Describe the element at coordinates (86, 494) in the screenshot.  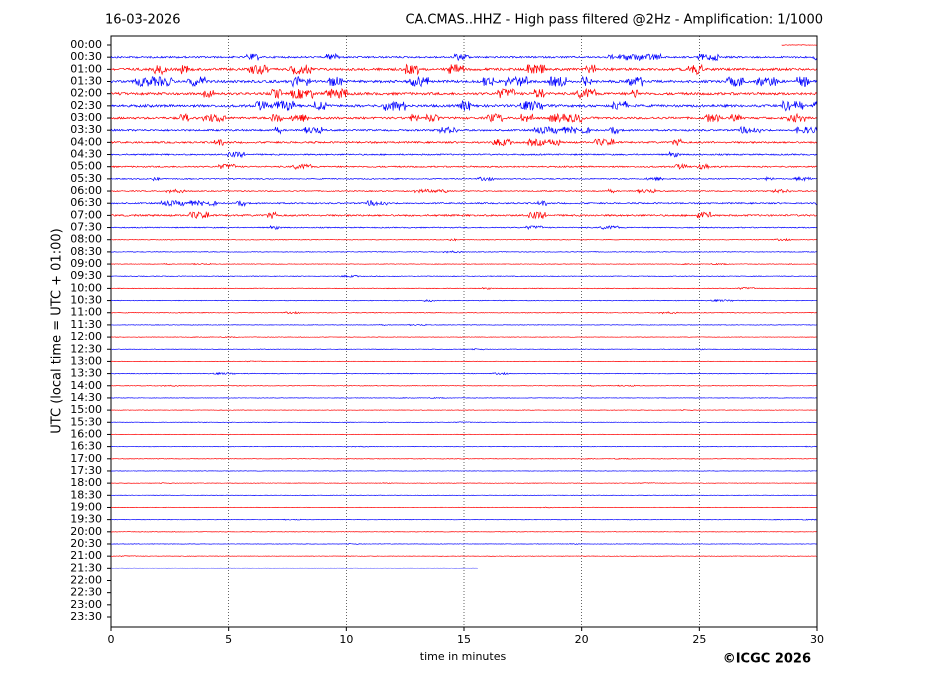
I see `y-tick-label: 18:30` at that location.